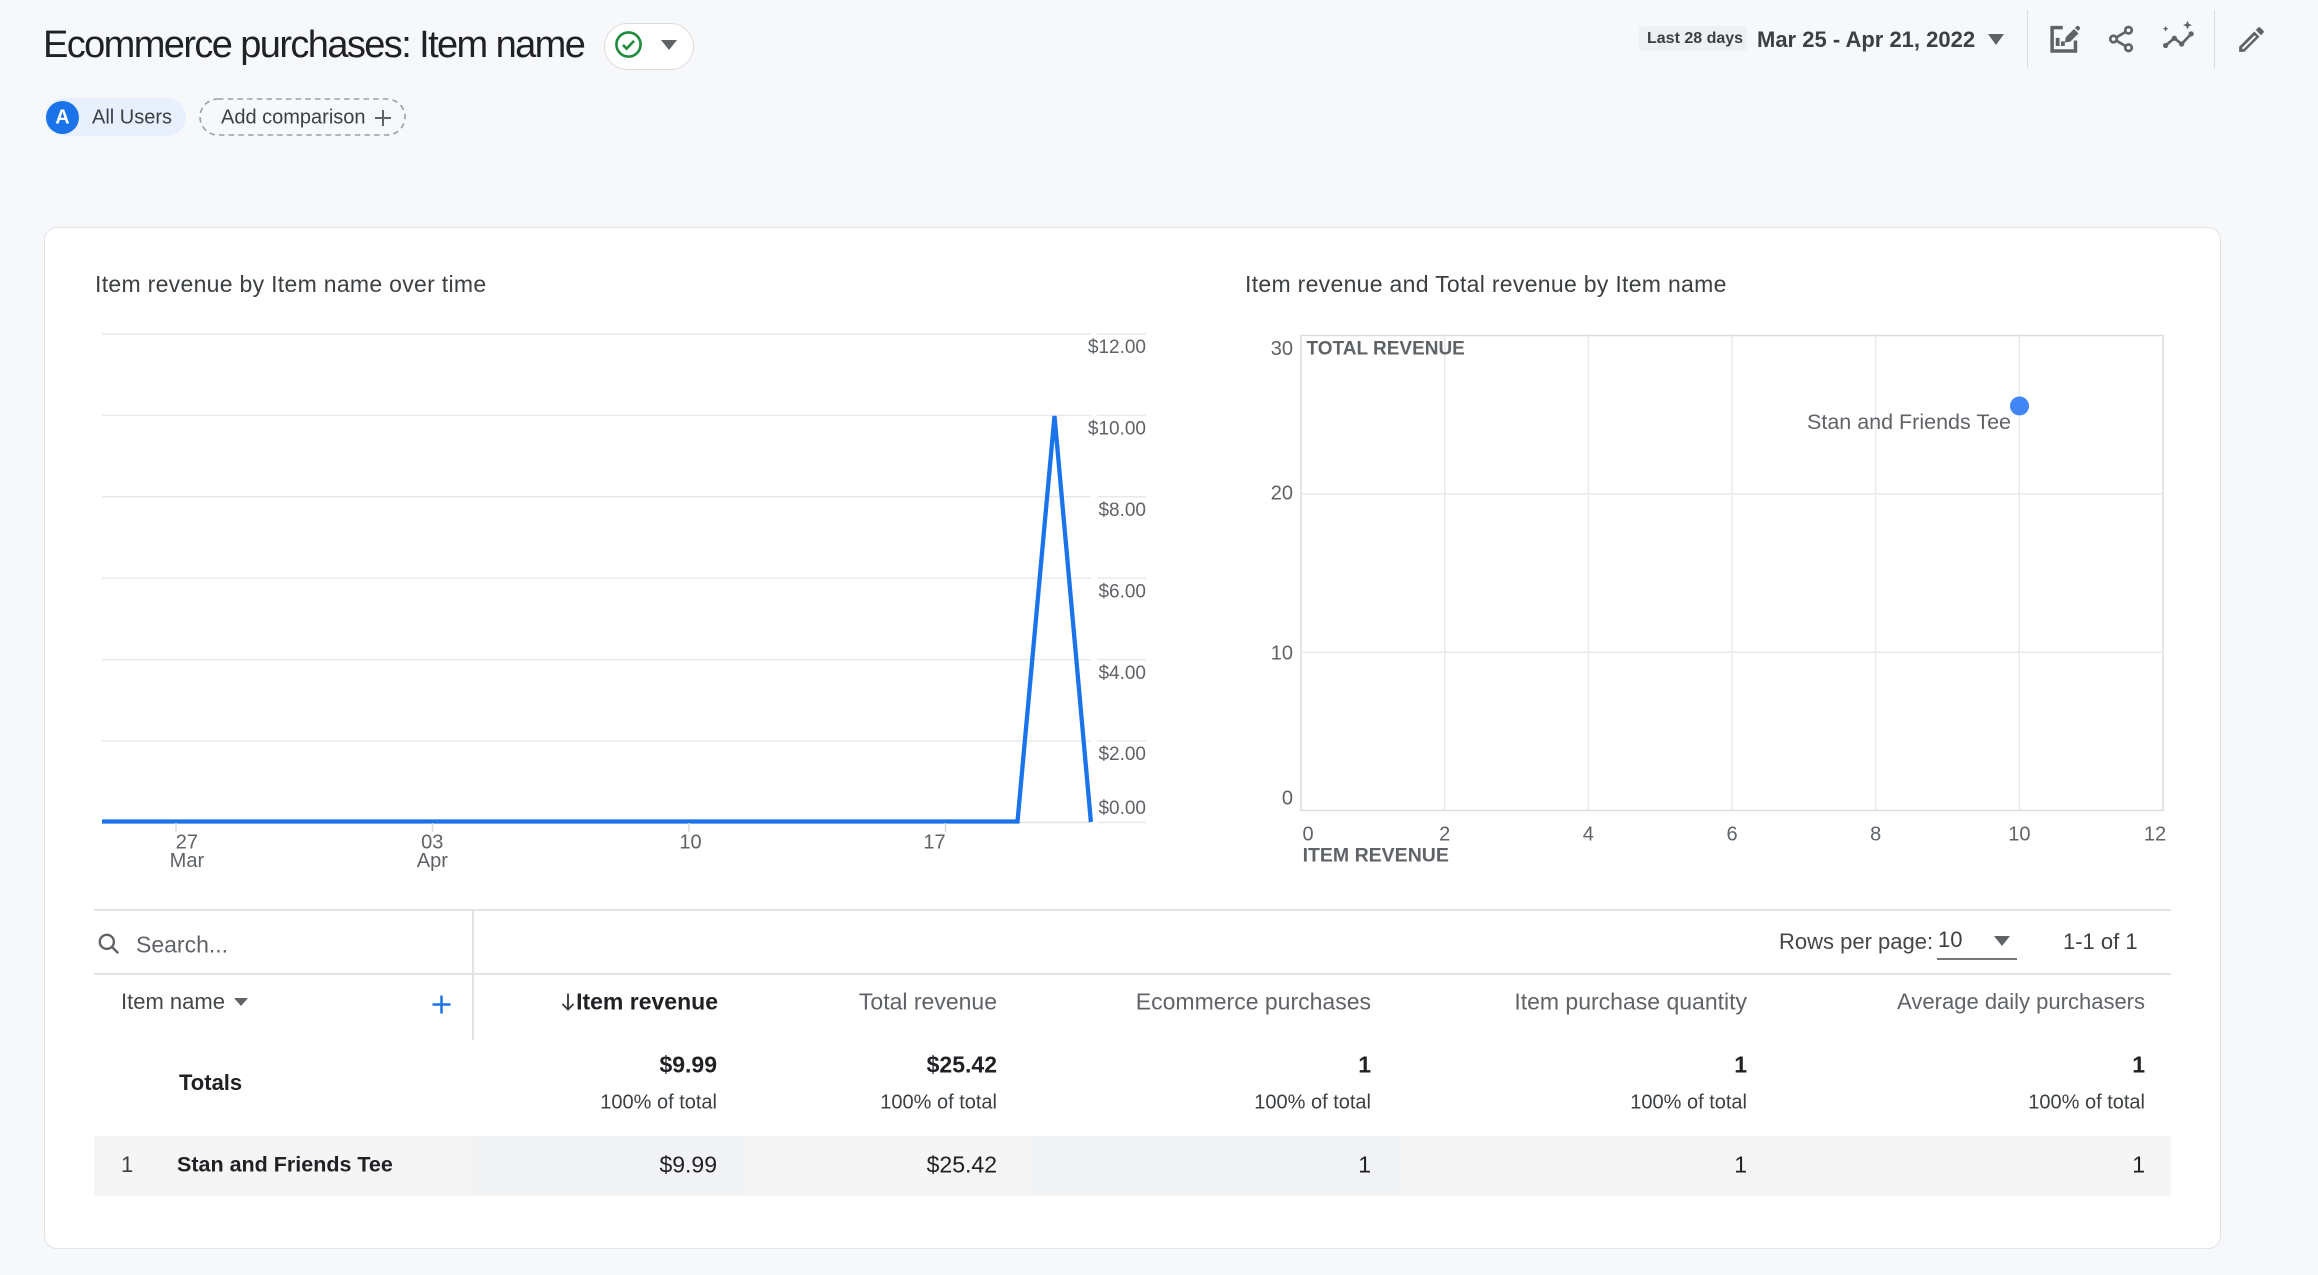 The image size is (2318, 1275). I want to click on svg-text: 6, so click(1731, 834).